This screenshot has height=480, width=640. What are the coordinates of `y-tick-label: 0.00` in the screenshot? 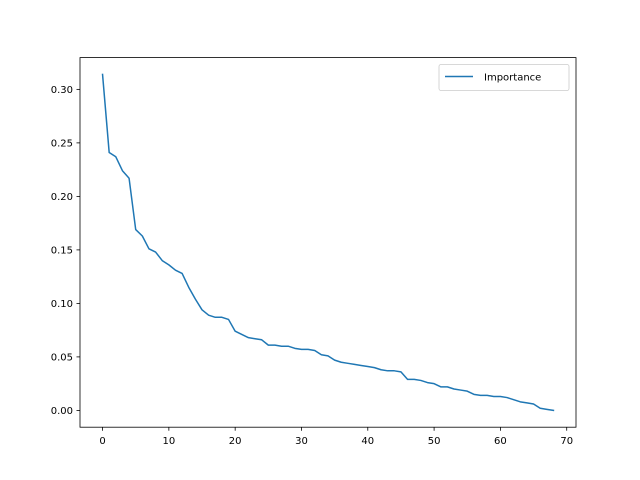 It's located at (62, 411).